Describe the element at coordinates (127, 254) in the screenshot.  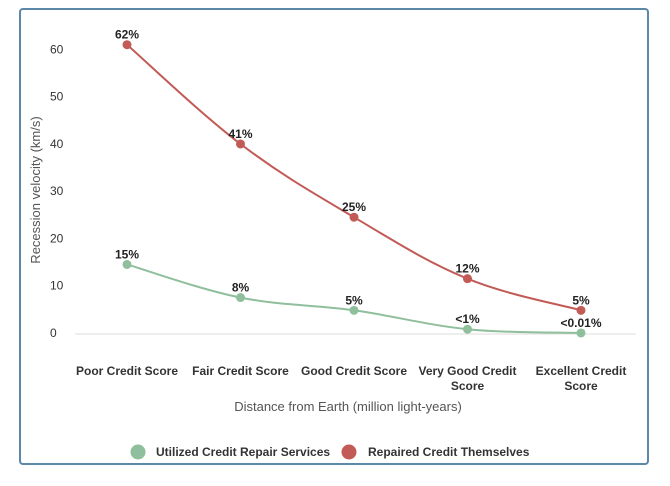
I see `data-label: 15%` at that location.